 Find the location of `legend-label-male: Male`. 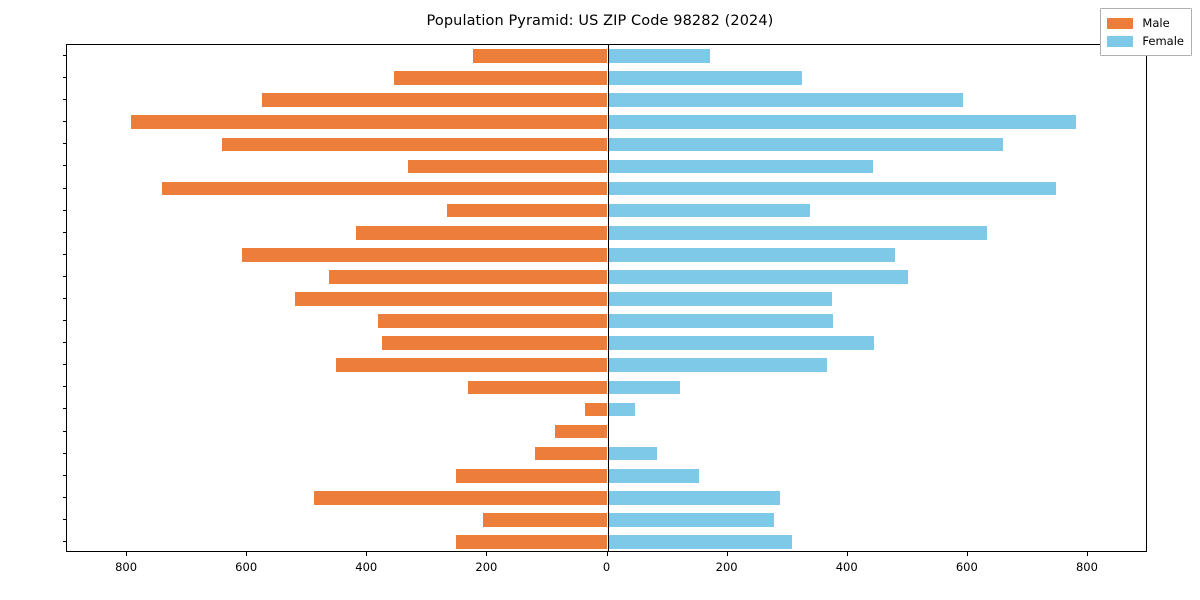

legend-label-male: Male is located at coordinates (1156, 23).